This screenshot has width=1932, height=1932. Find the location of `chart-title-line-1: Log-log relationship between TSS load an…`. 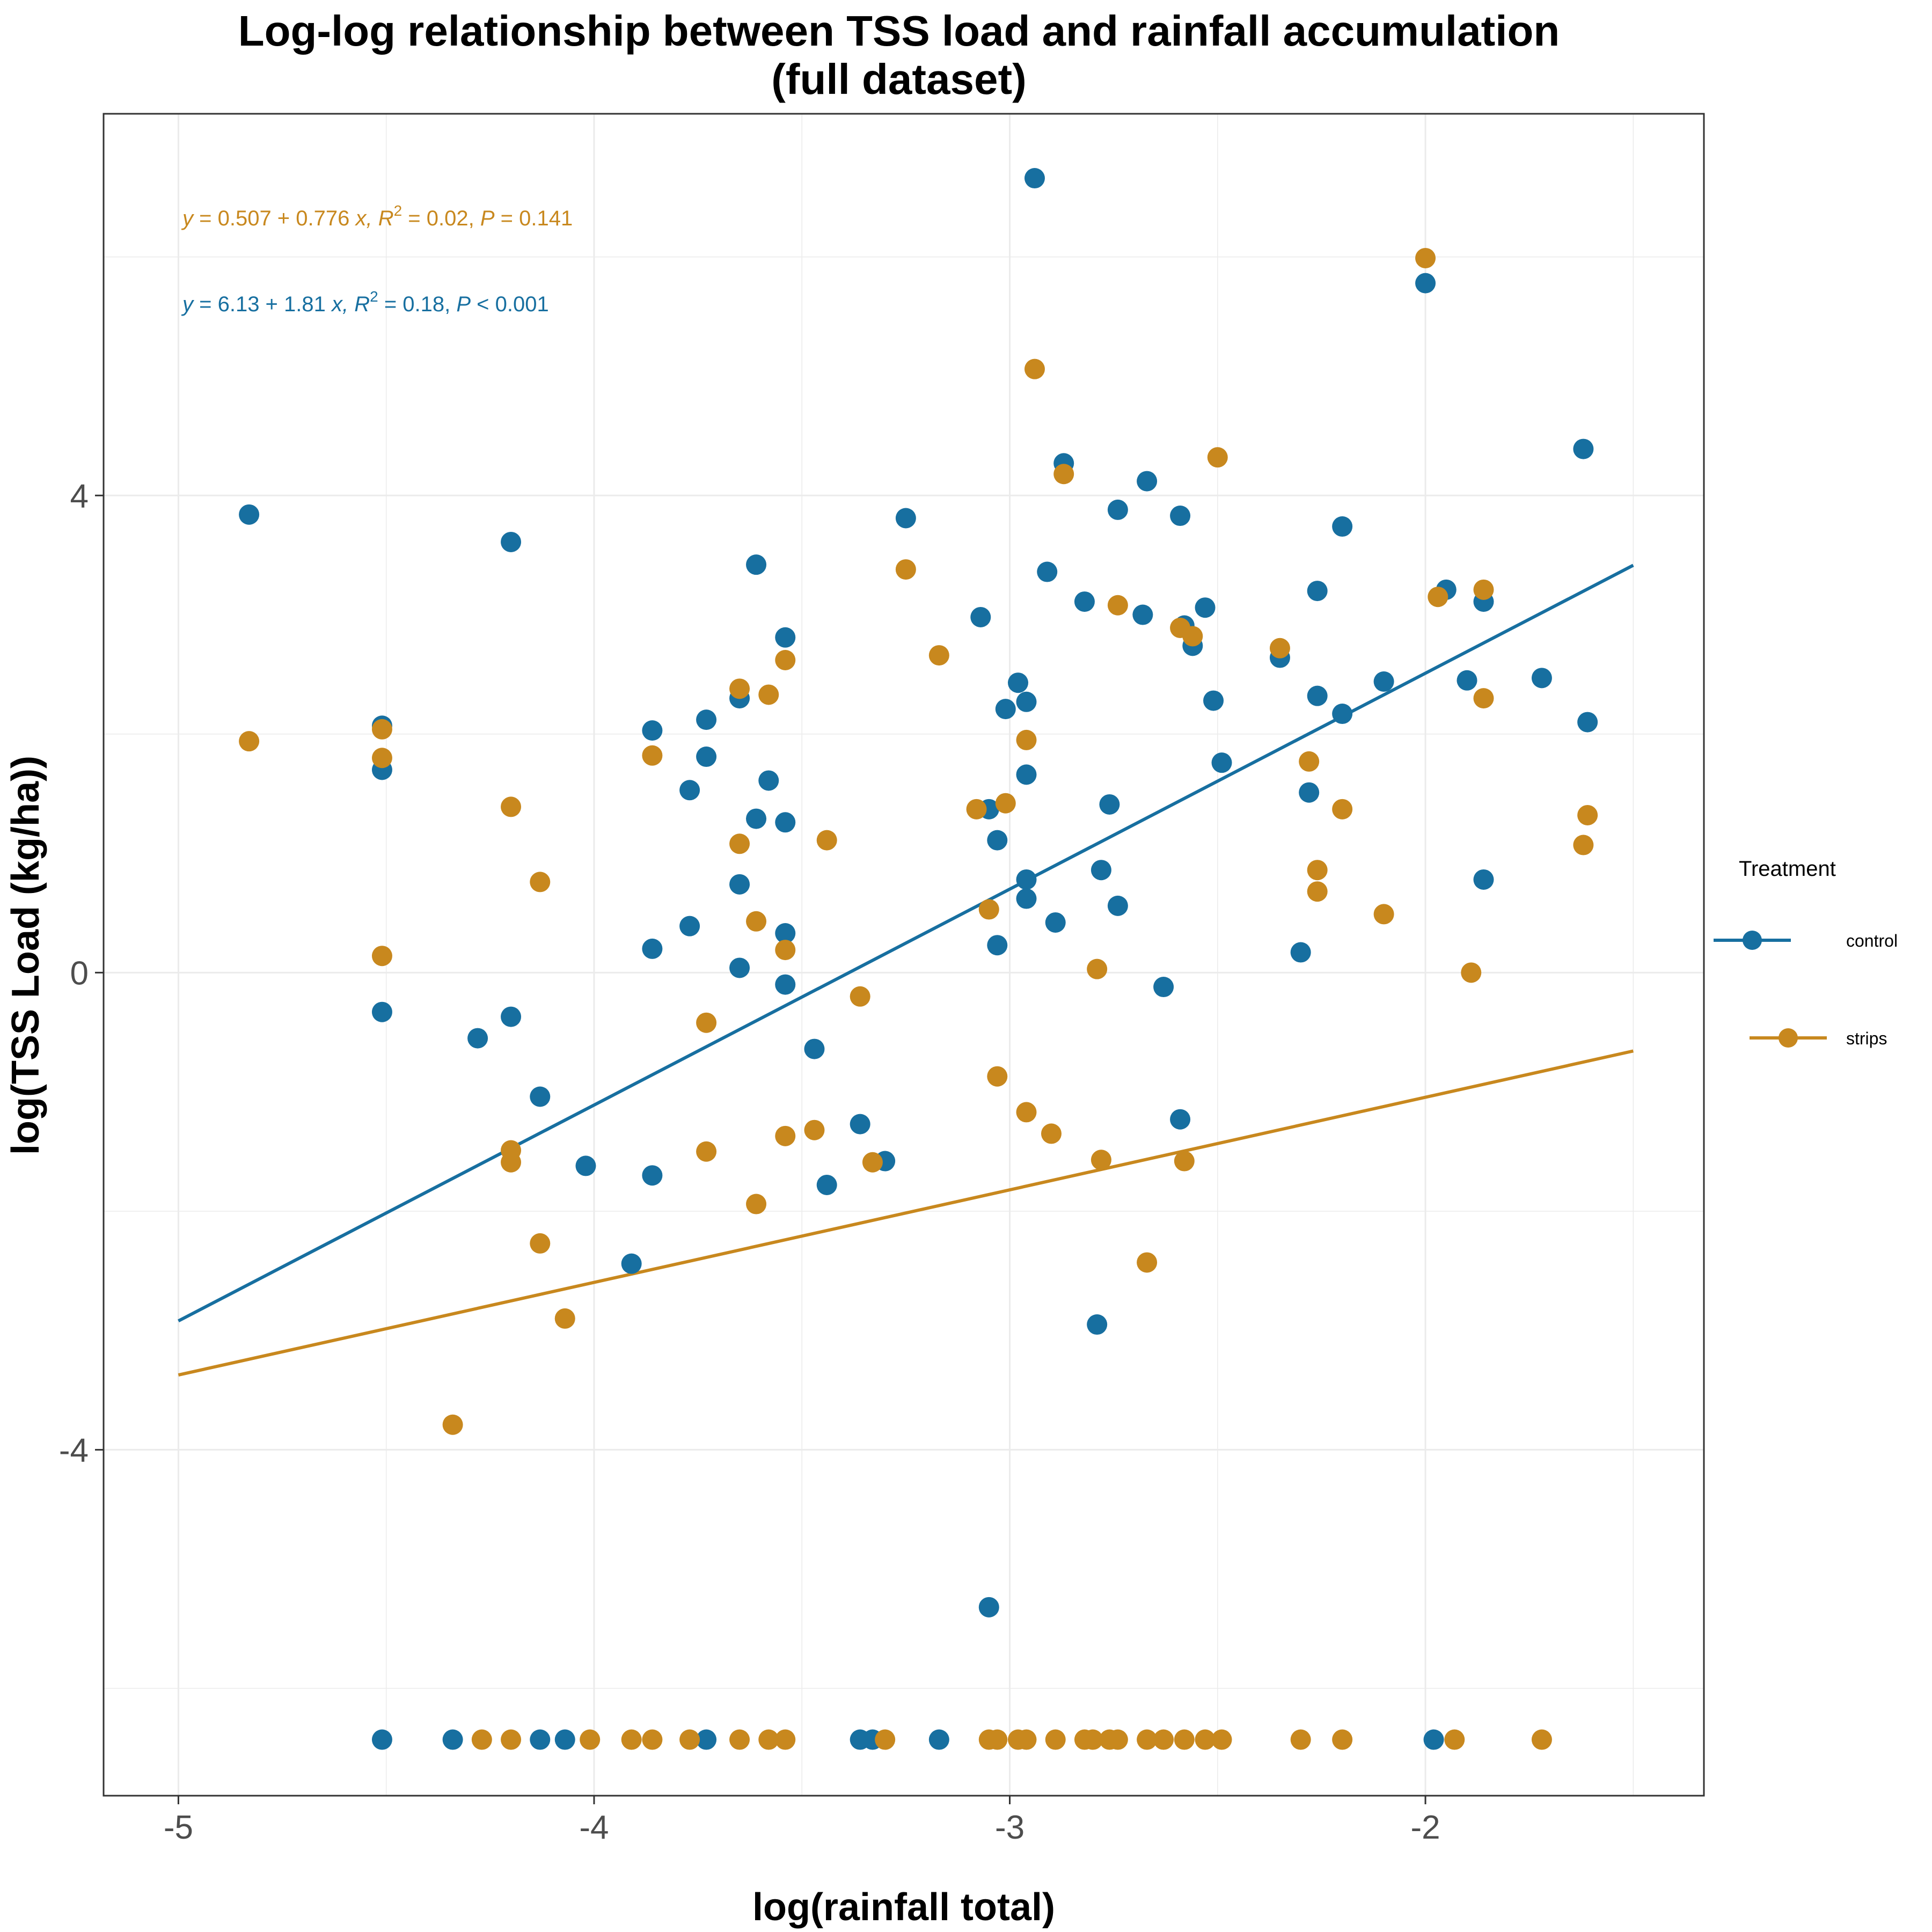

chart-title-line-1: Log-log relationship between TSS load an… is located at coordinates (899, 31).